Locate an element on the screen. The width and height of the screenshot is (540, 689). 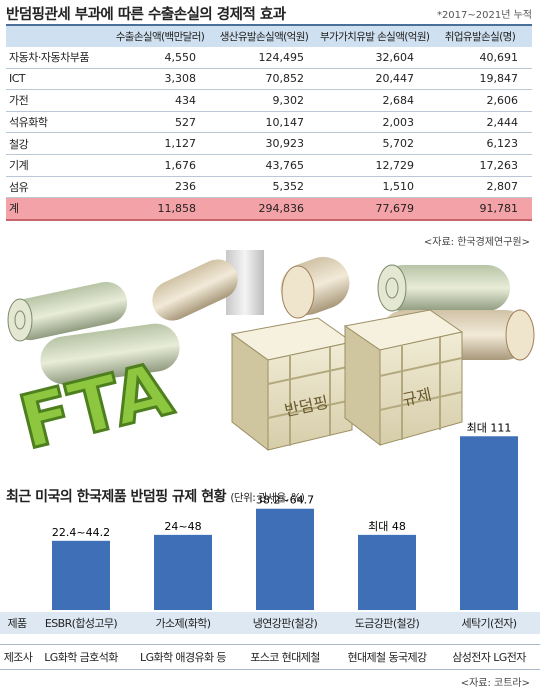
table-header-cell: 생산유발손실액(억원) is located at coordinates (264, 35).